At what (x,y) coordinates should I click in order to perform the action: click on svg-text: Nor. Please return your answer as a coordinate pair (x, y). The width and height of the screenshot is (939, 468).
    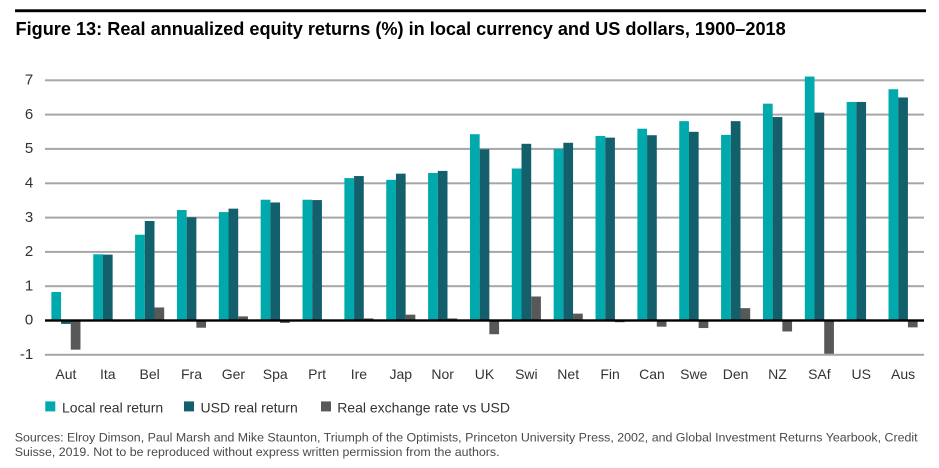
    Looking at the image, I should click on (442, 374).